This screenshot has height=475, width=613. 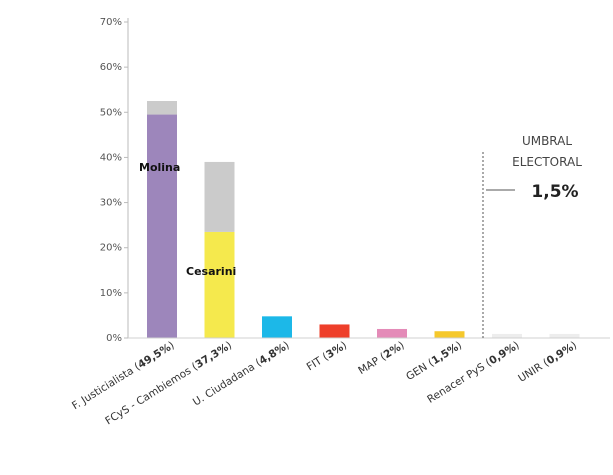 What do you see at coordinates (111, 293) in the screenshot?
I see `y-tick-label: 10%` at bounding box center [111, 293].